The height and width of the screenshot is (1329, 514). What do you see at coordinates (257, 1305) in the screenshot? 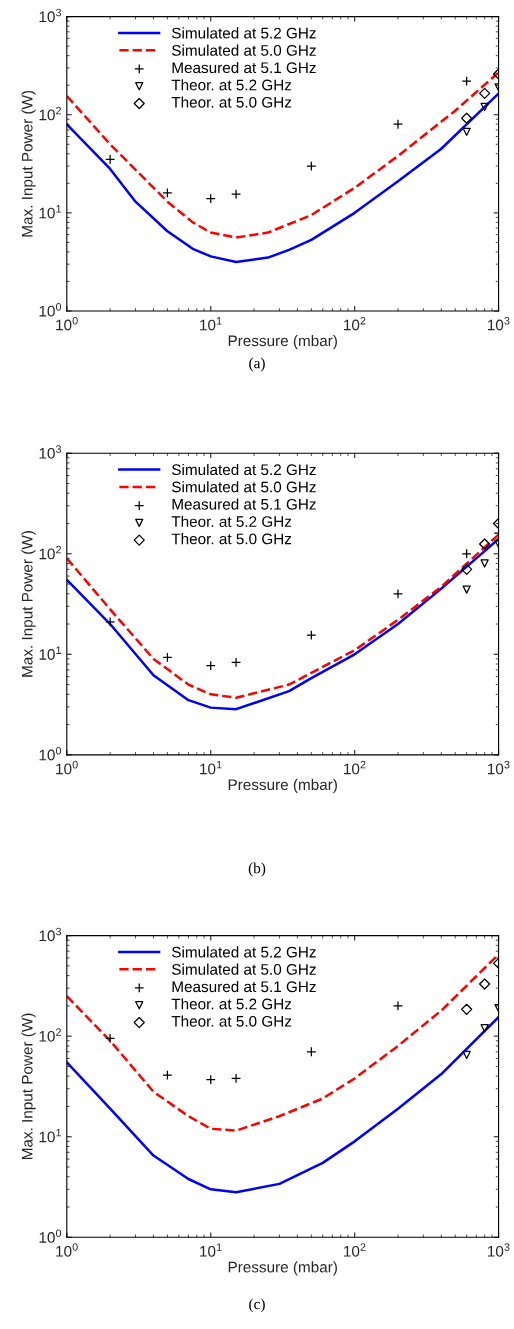
I see `text: (c)` at bounding box center [257, 1305].